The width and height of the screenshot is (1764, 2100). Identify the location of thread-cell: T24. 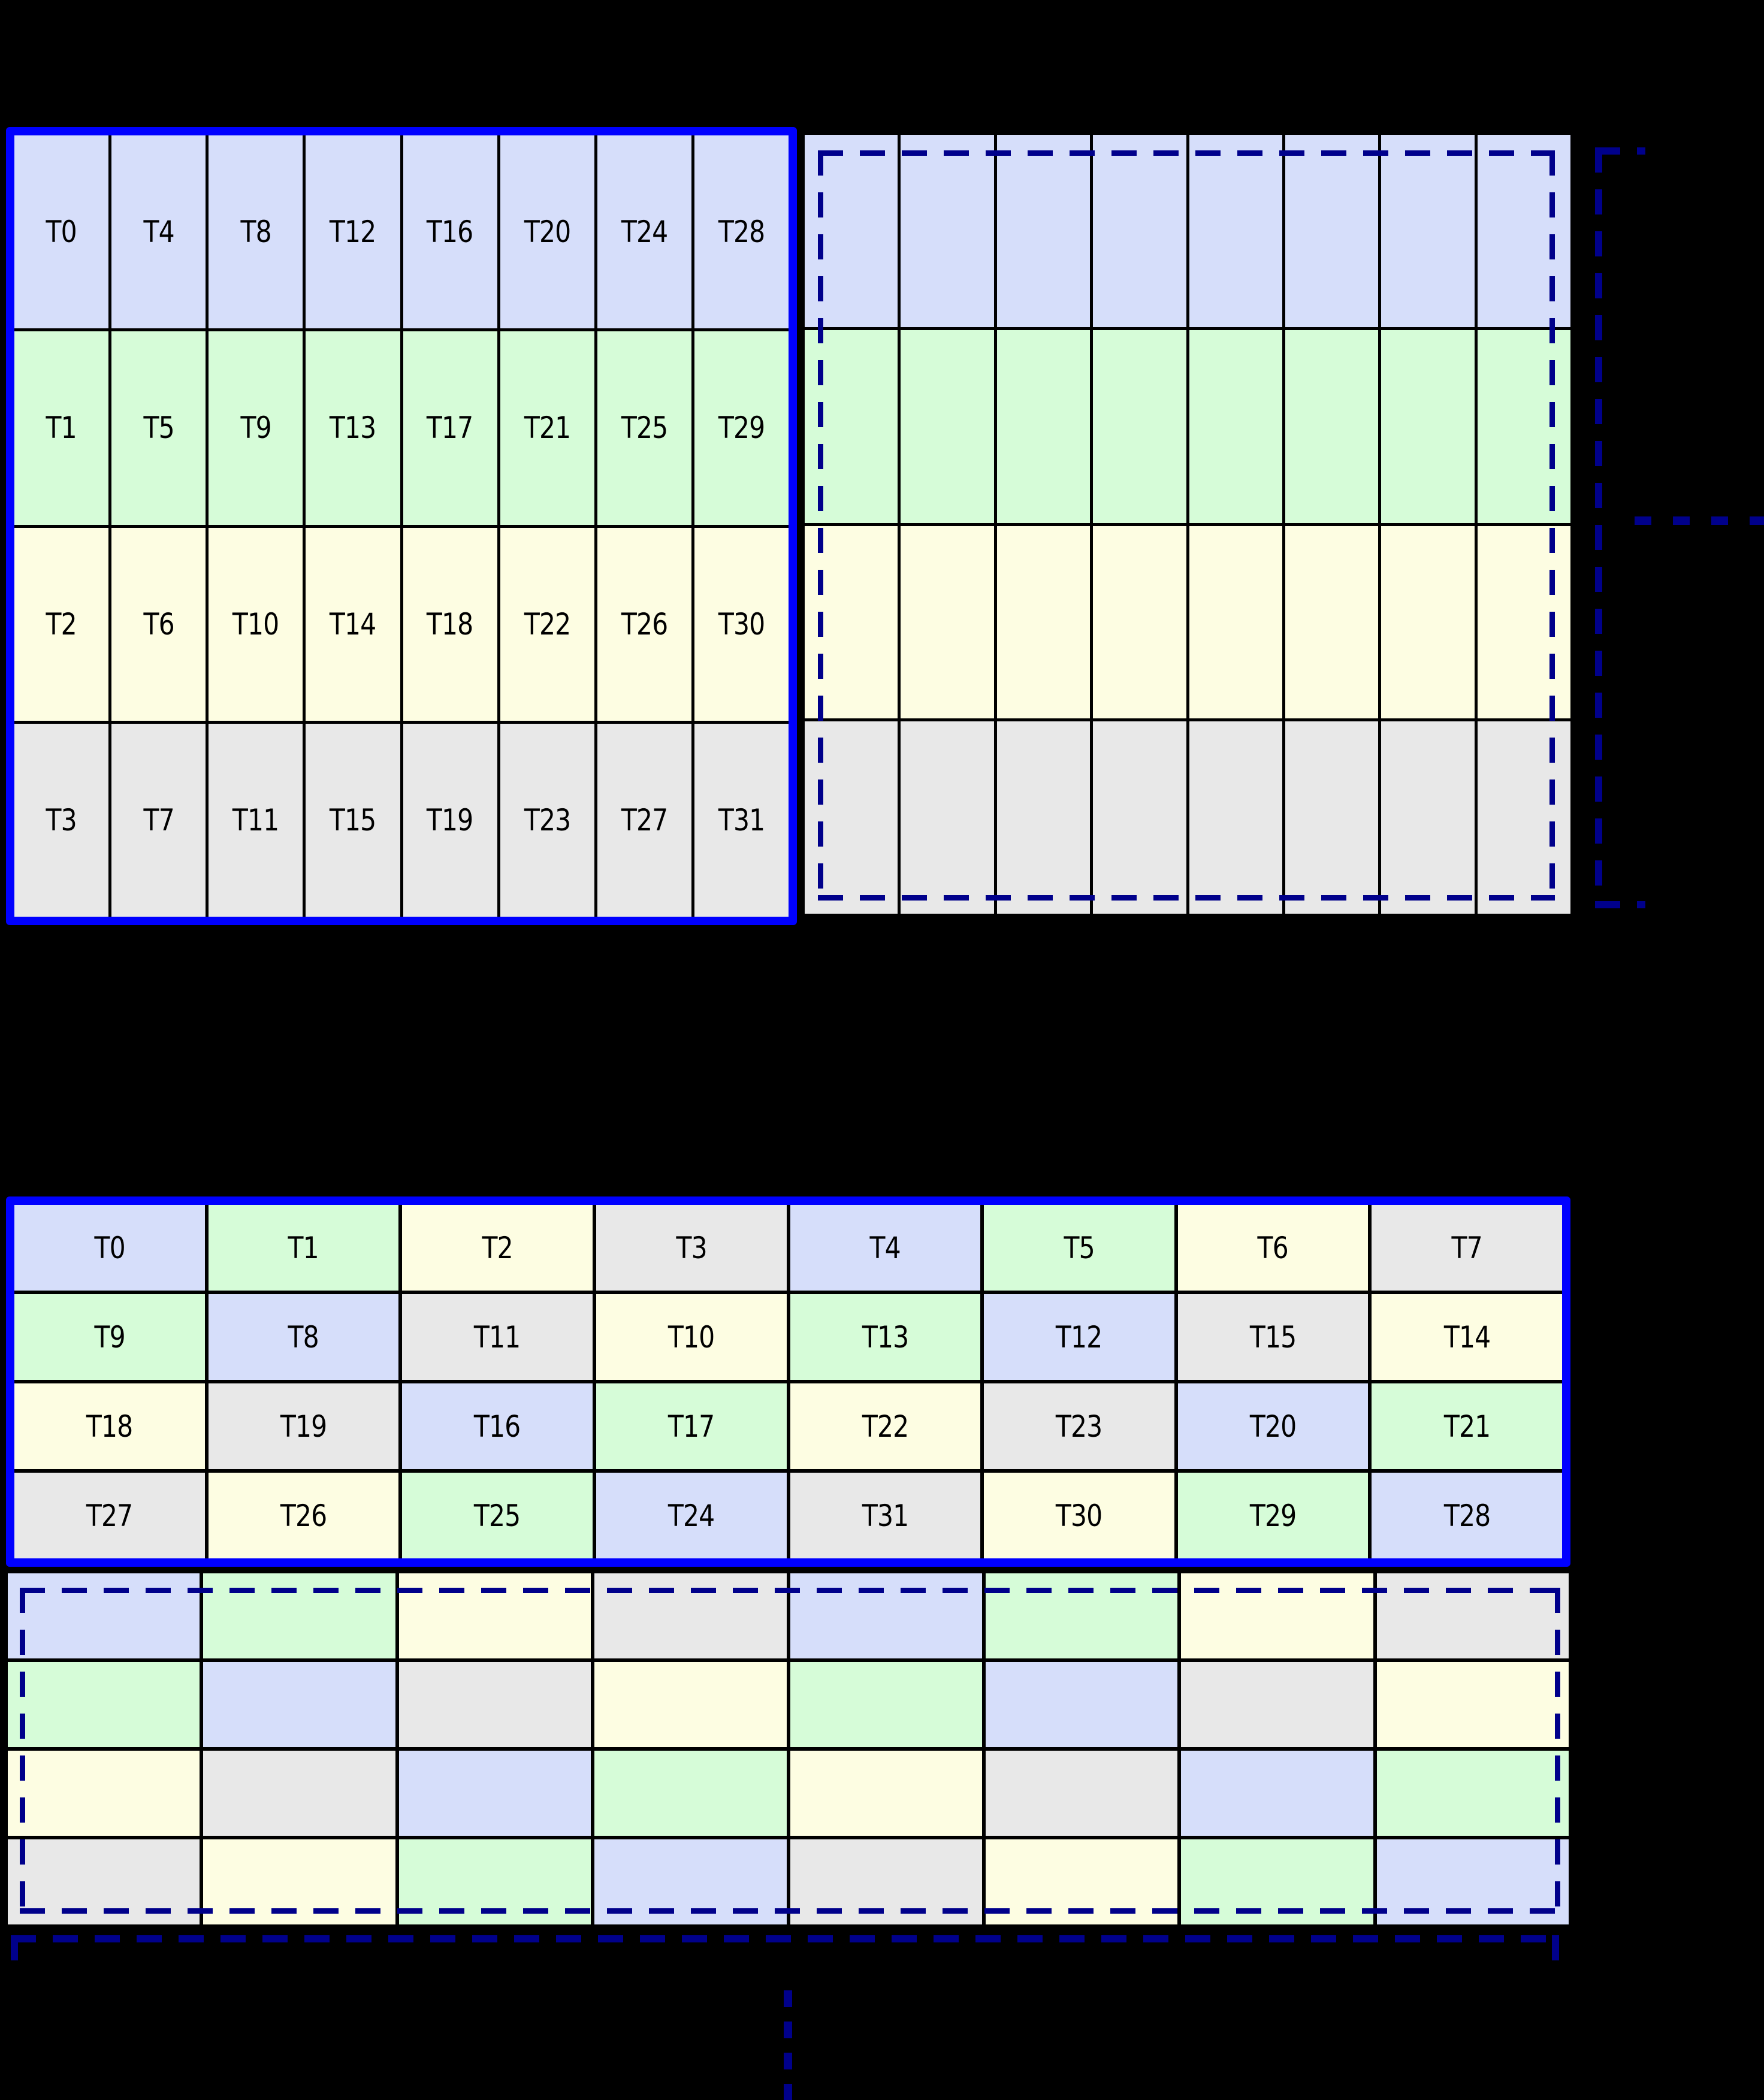
(691, 1515).